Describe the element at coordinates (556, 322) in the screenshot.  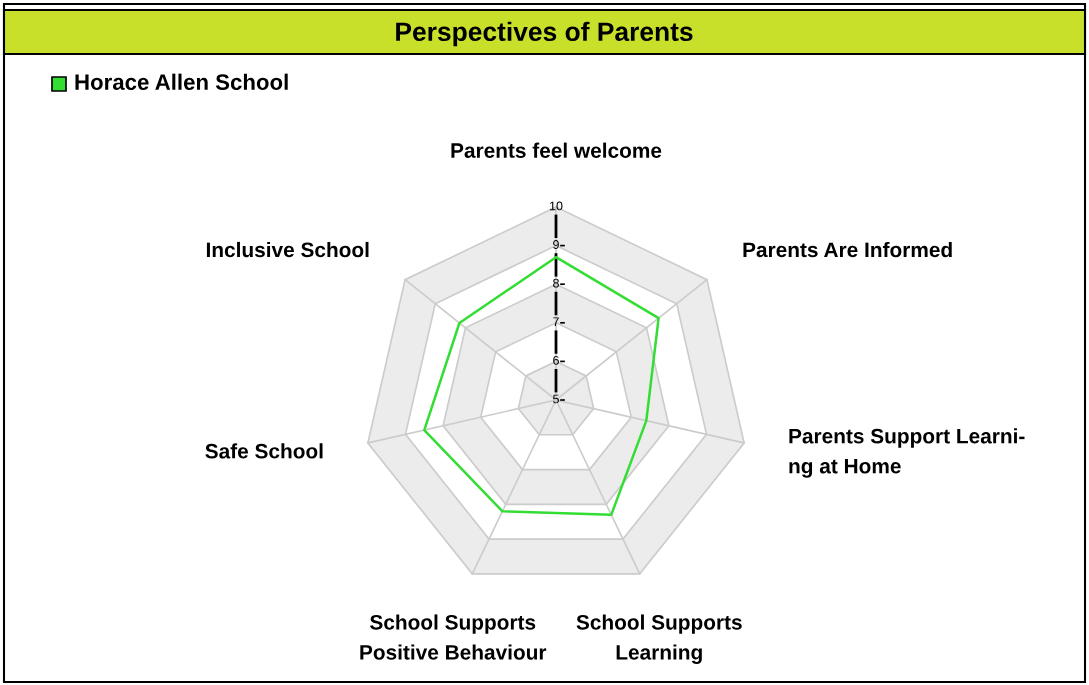
I see `y-tick-label: 7` at that location.